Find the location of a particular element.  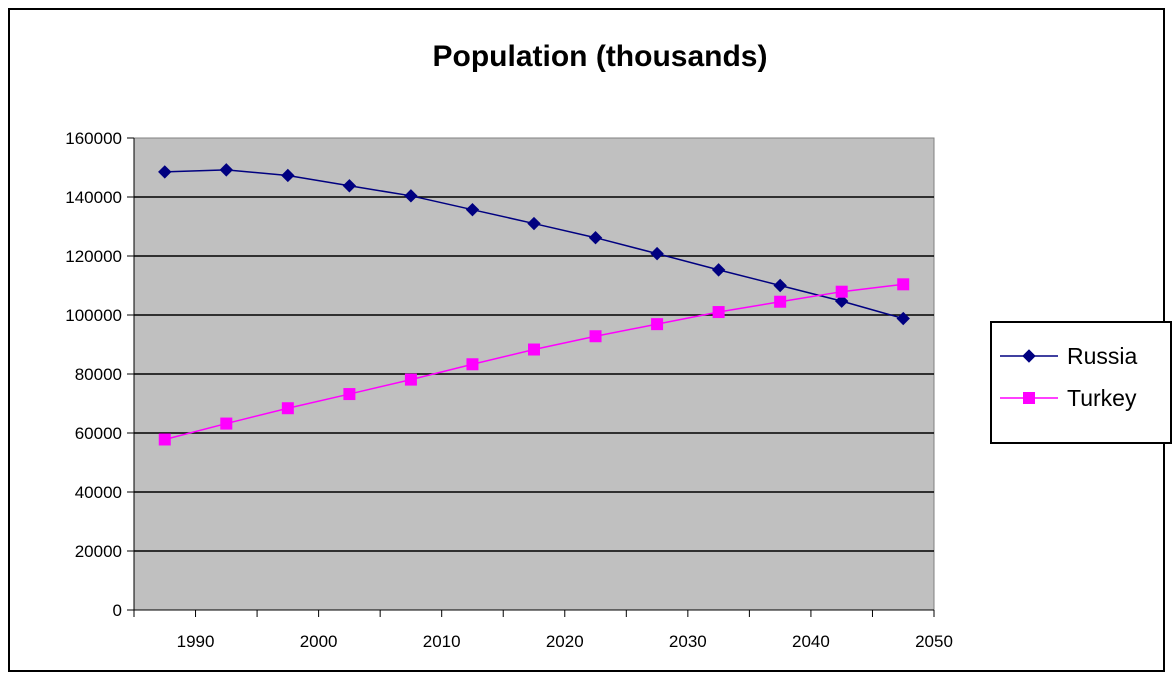

x-tick-label: 2030 is located at coordinates (688, 641).